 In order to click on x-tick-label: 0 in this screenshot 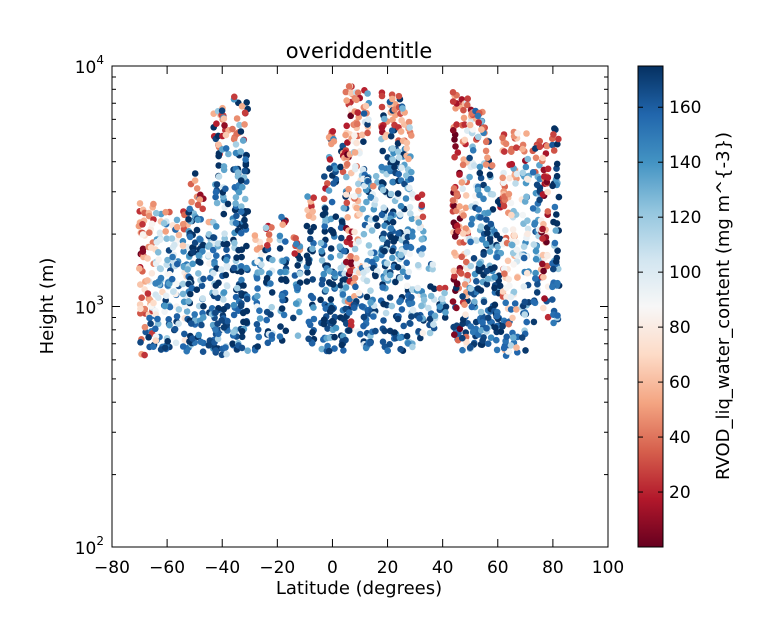, I will do `click(332, 568)`.